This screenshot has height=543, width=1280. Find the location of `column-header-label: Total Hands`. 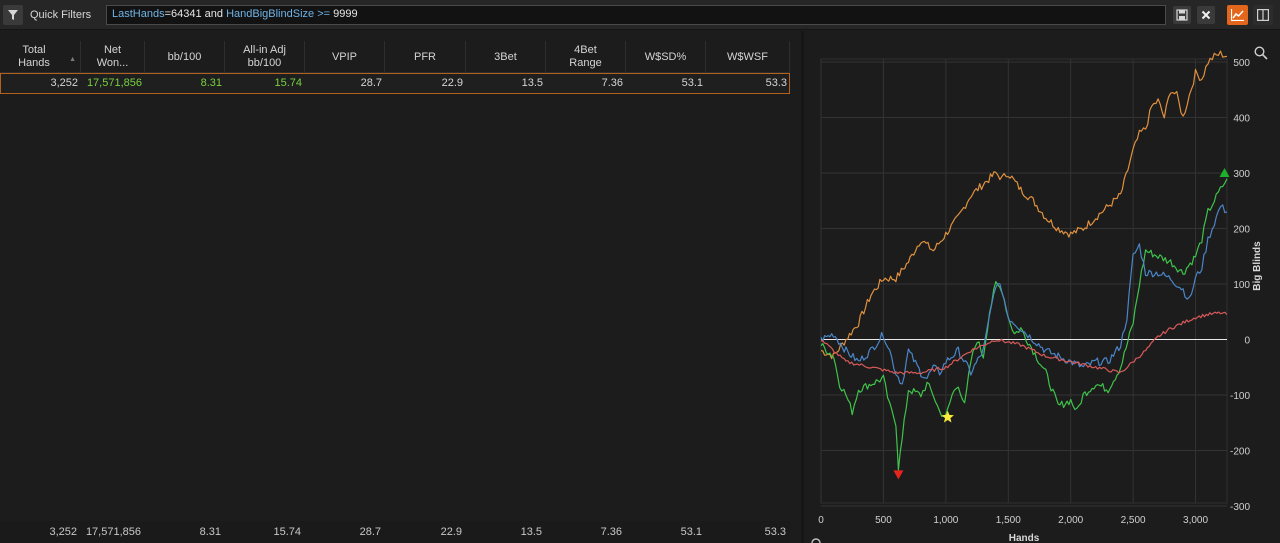

column-header-label: Total Hands is located at coordinates (34, 57).